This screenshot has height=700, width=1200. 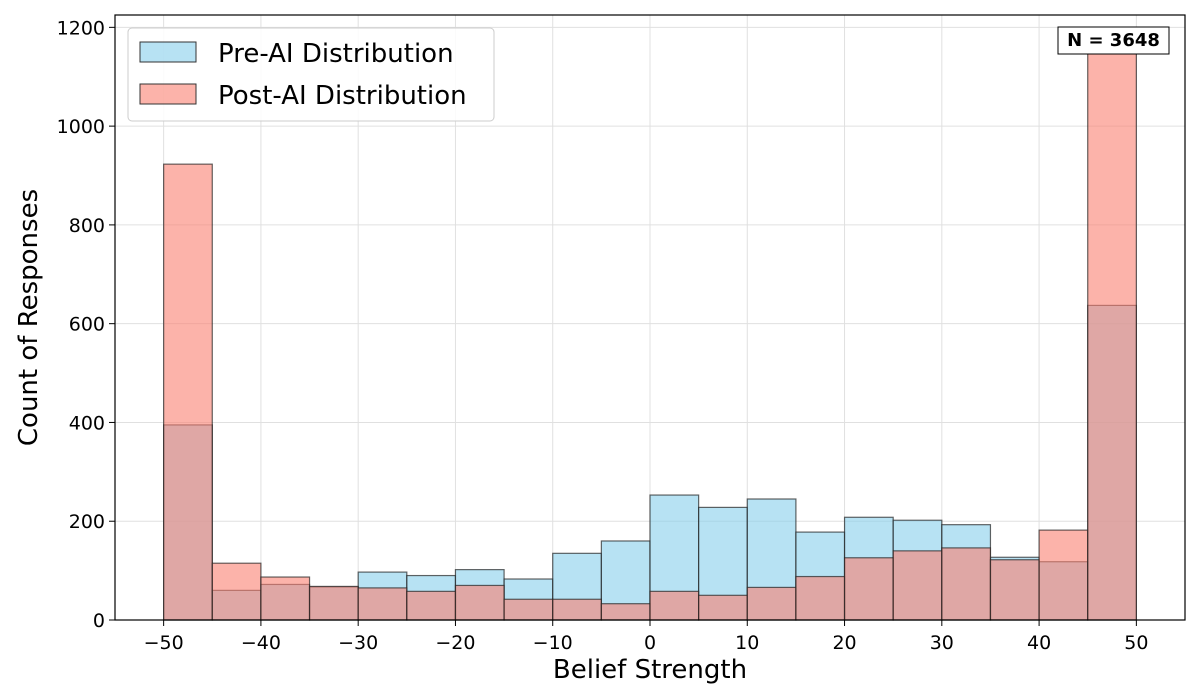 I want to click on annotation-text: N = 3648, so click(x=1113, y=40).